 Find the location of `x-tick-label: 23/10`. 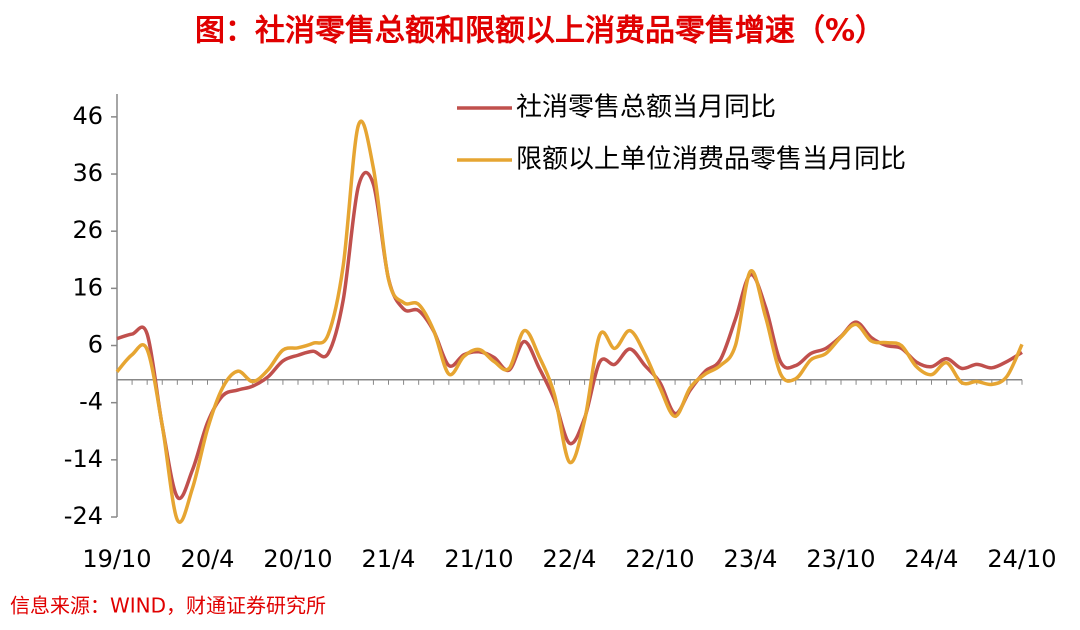

x-tick-label: 23/10 is located at coordinates (840, 559).